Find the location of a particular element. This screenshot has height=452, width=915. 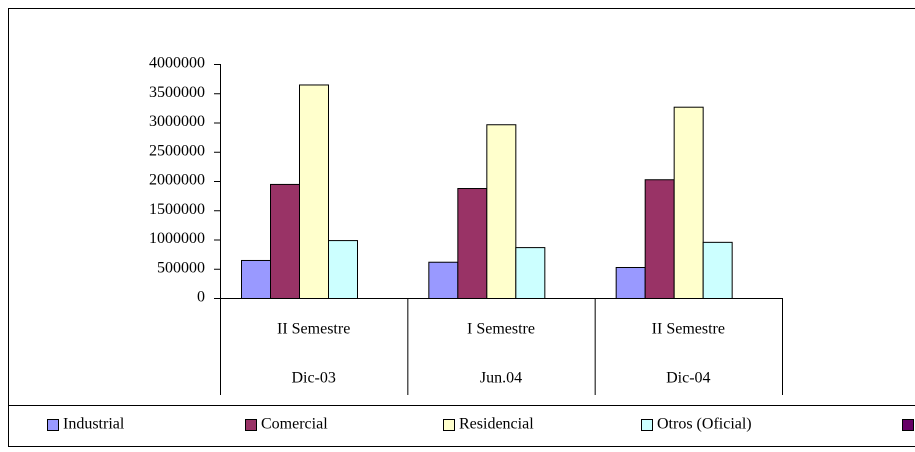

legend-label: Industrial is located at coordinates (94, 424).